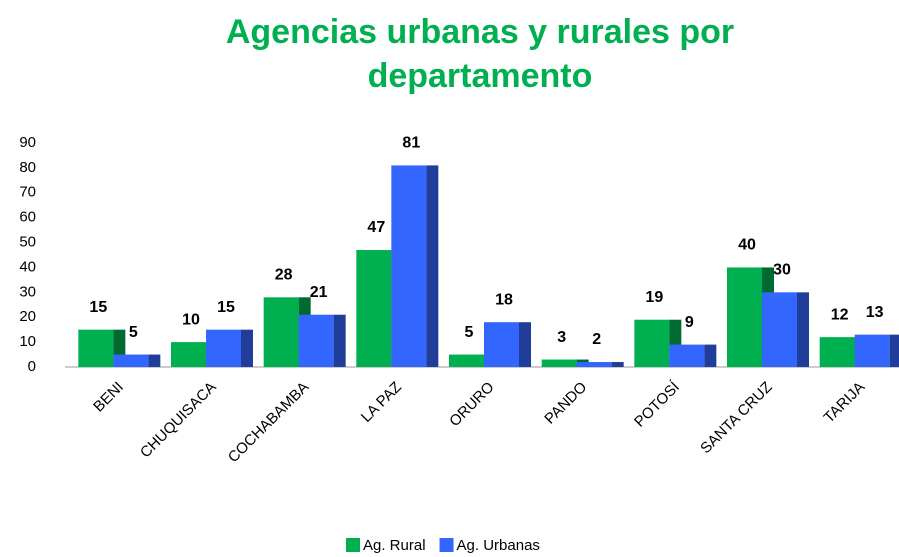 This screenshot has height=557, width=899. Describe the element at coordinates (284, 275) in the screenshot. I see `value-label: 28` at that location.